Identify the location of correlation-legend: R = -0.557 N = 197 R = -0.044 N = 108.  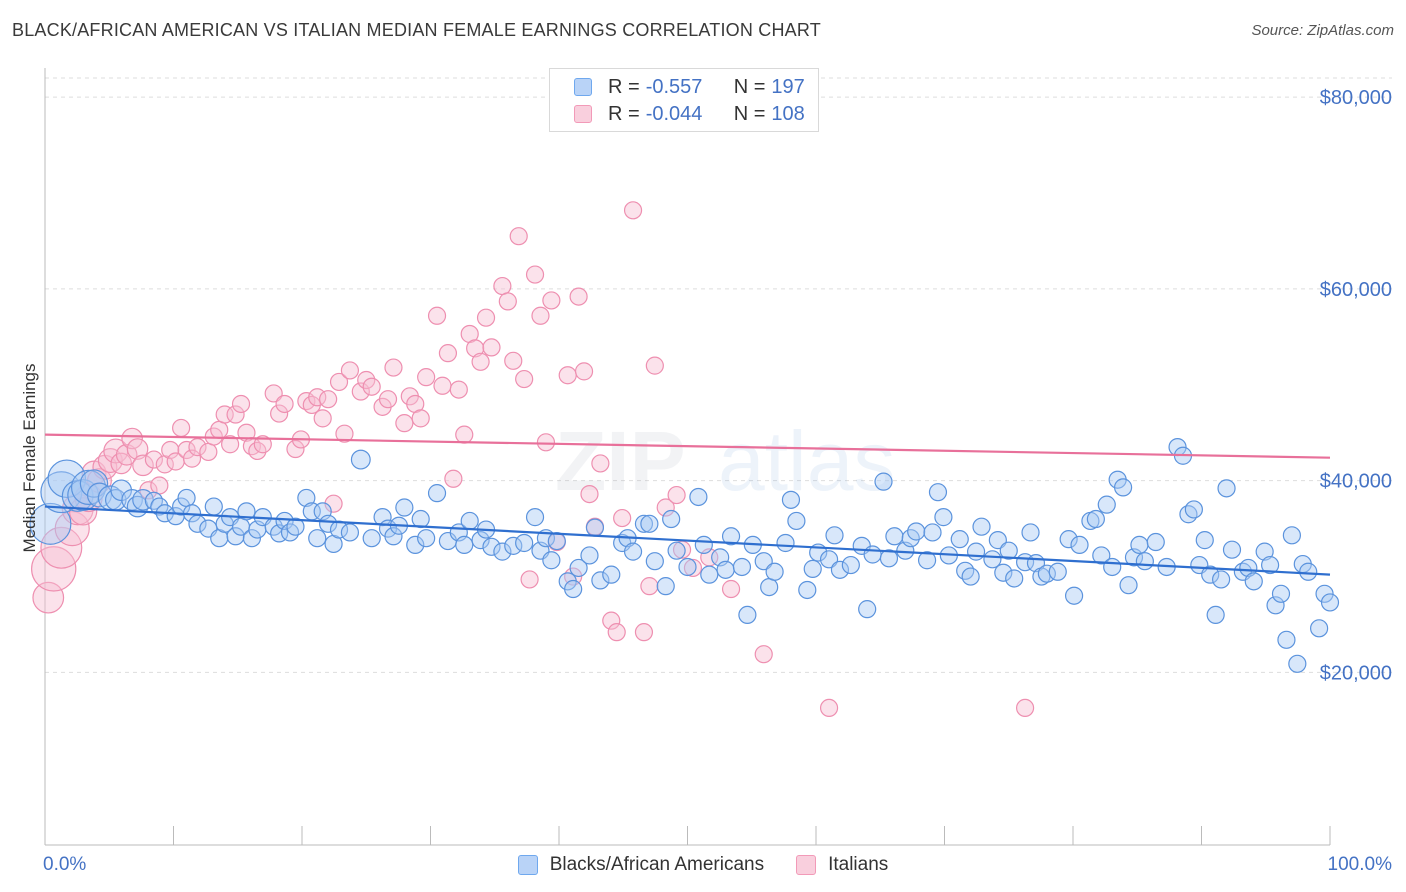
(684, 100).